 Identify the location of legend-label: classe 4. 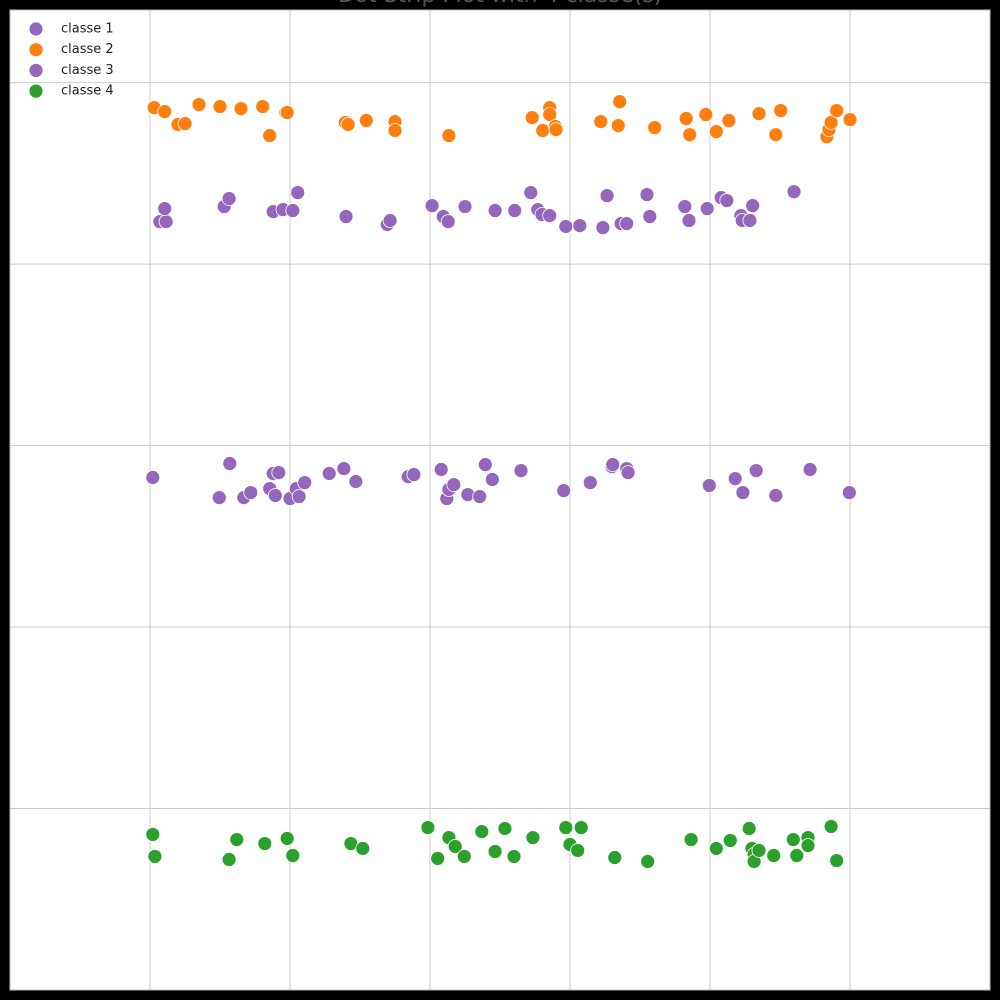
(87, 91).